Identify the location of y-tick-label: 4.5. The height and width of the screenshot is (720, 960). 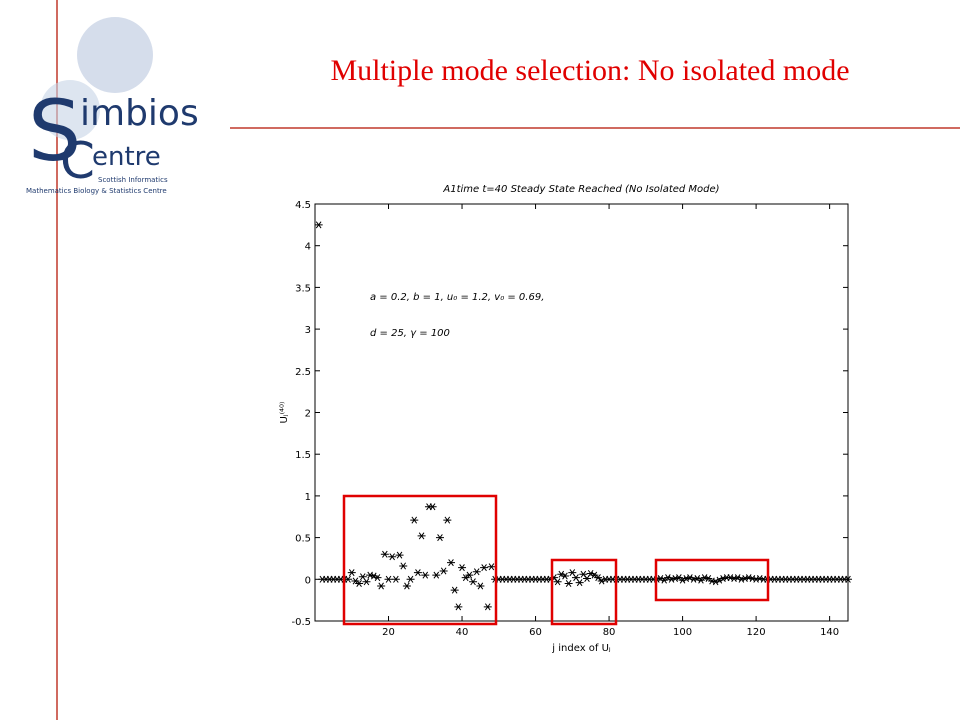
(303, 205).